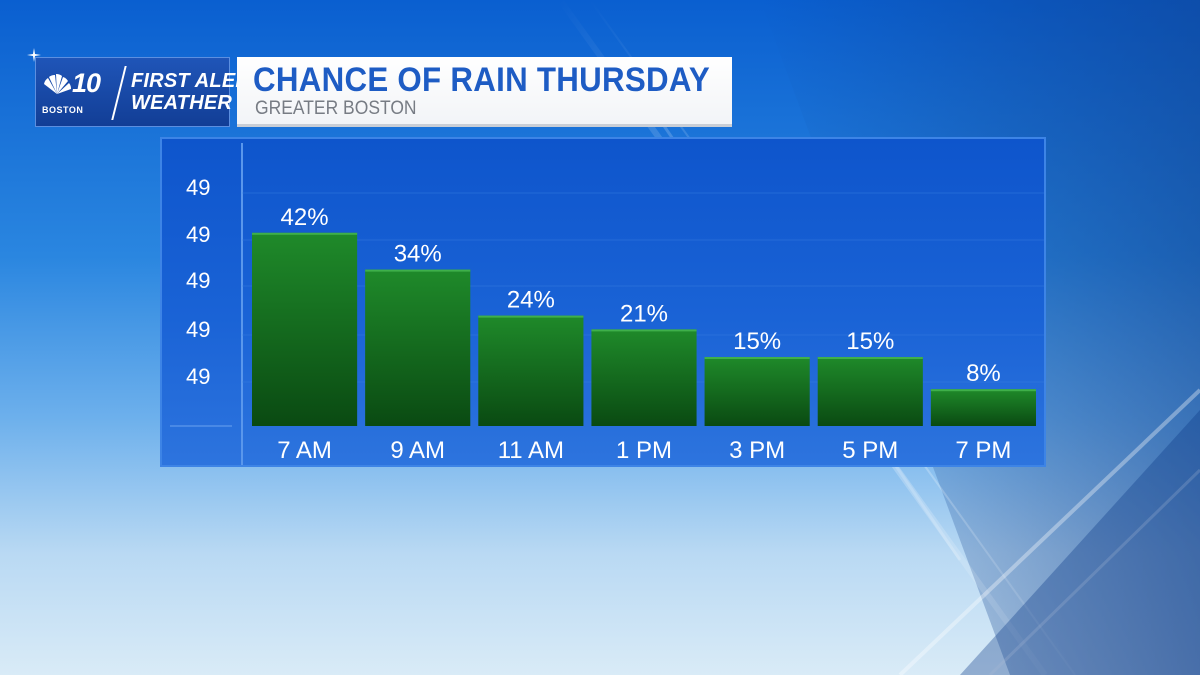 The width and height of the screenshot is (1200, 675). Describe the element at coordinates (644, 313) in the screenshot. I see `data-label: 21%` at that location.